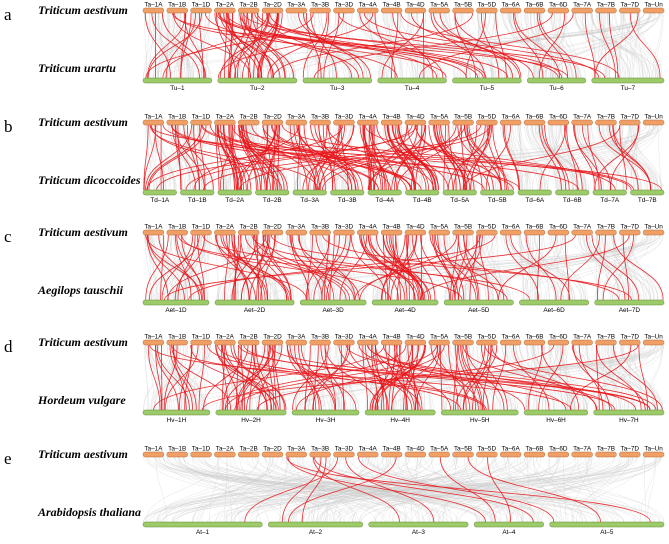 This screenshot has width=669, height=544. I want to click on bottom-chromosome-label: Aet–1D, so click(176, 310).